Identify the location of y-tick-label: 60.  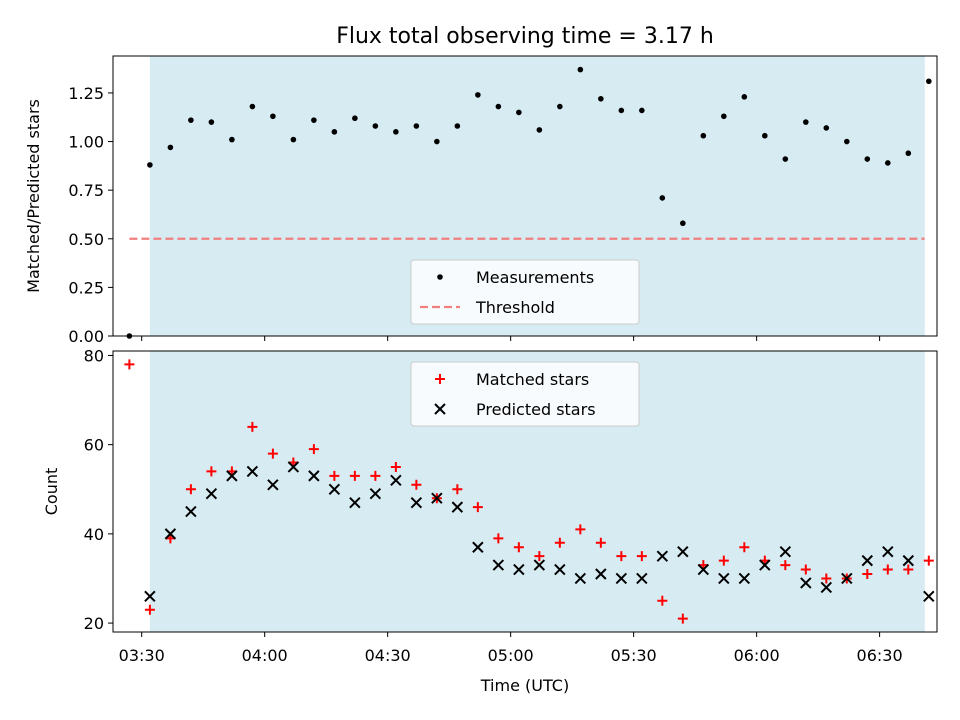
(94, 445).